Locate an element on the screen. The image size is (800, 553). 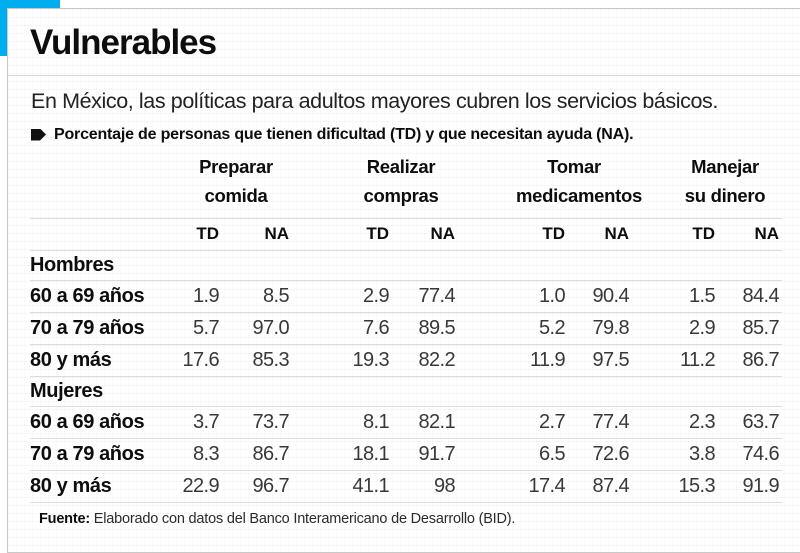
cell-value: 17.4 is located at coordinates (542, 486).